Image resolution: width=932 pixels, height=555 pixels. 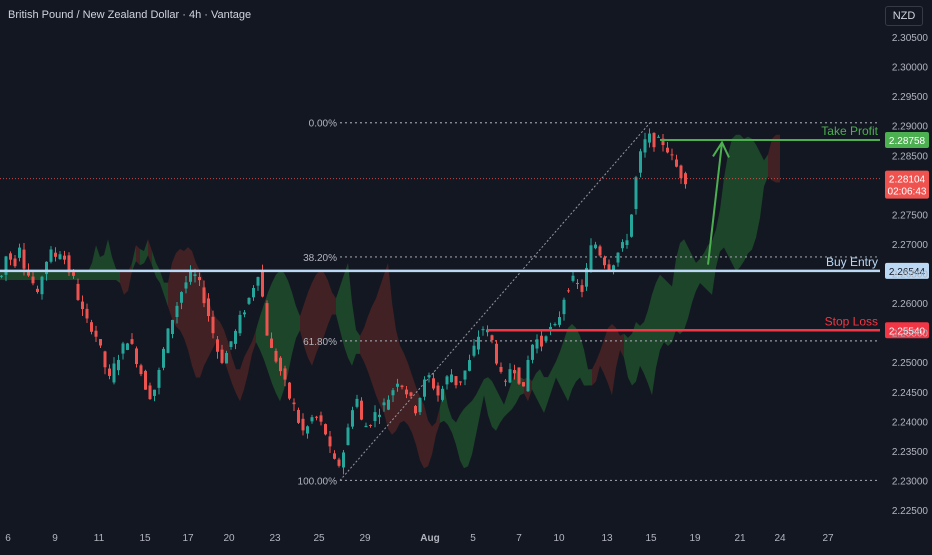 I want to click on y-axis-tick-label: 2.24500, so click(x=910, y=393).